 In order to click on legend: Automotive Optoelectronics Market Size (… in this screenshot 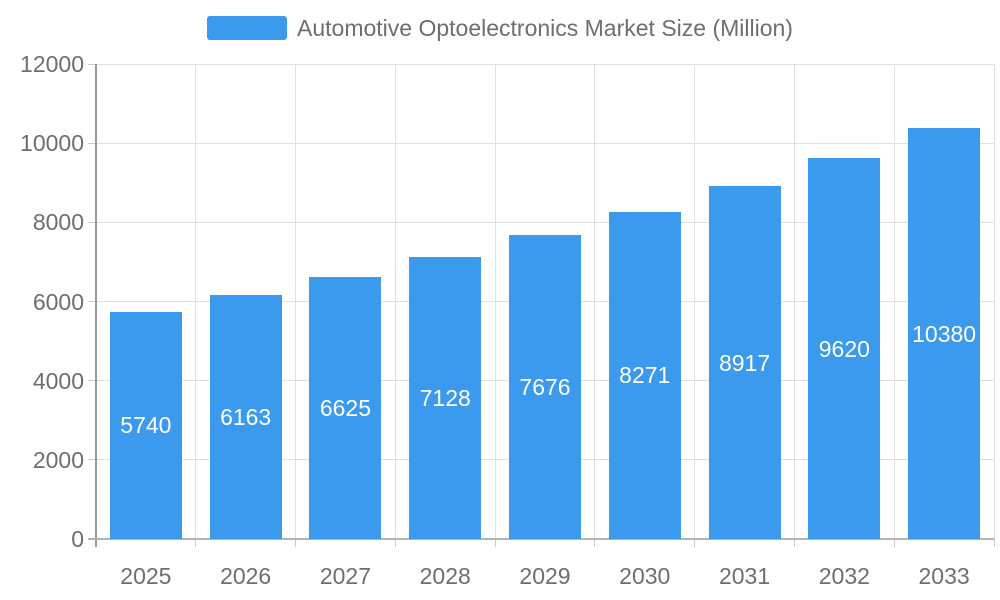, I will do `click(500, 28)`.